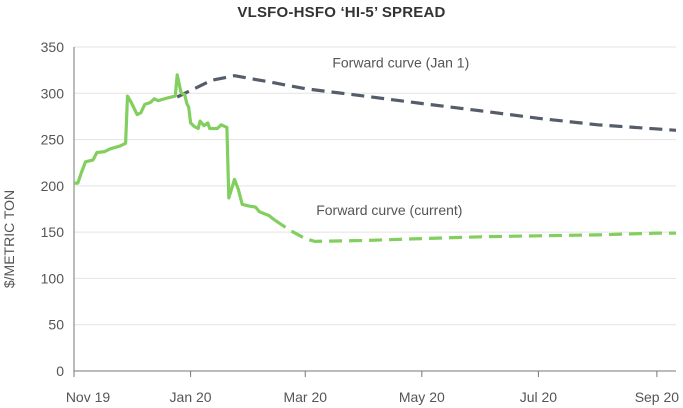 The height and width of the screenshot is (408, 683). I want to click on y-tick-label: 200, so click(53, 186).